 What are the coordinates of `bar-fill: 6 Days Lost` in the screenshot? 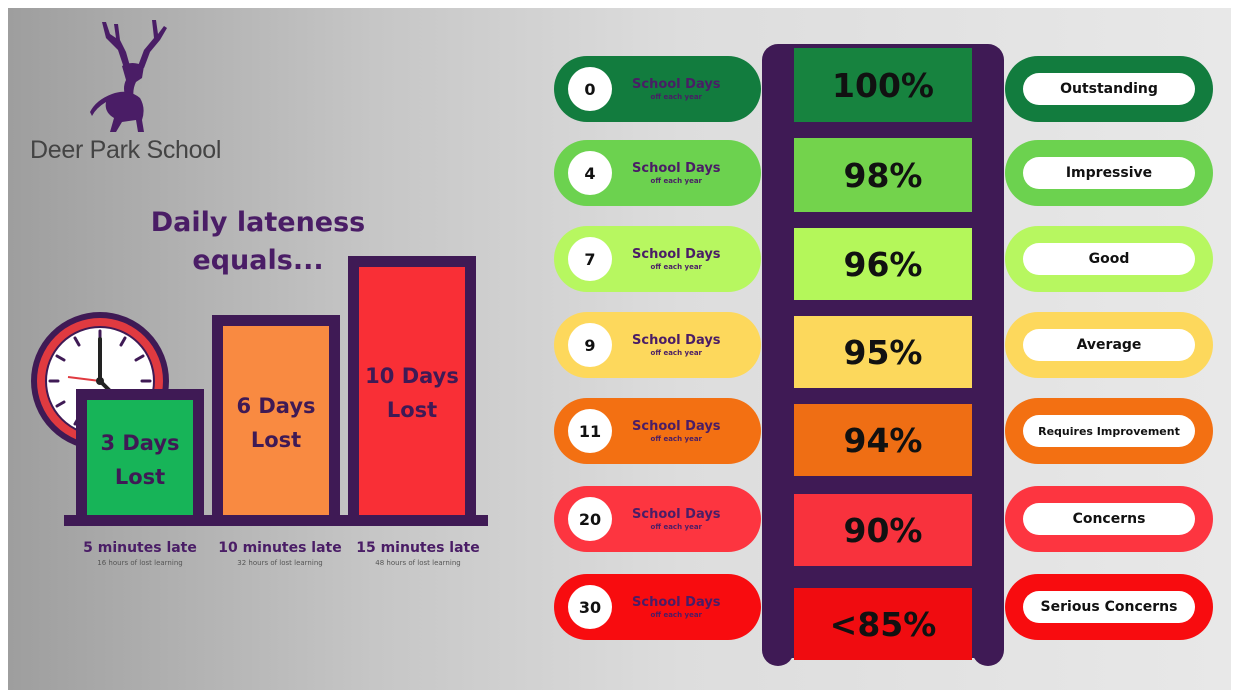 It's located at (276, 422).